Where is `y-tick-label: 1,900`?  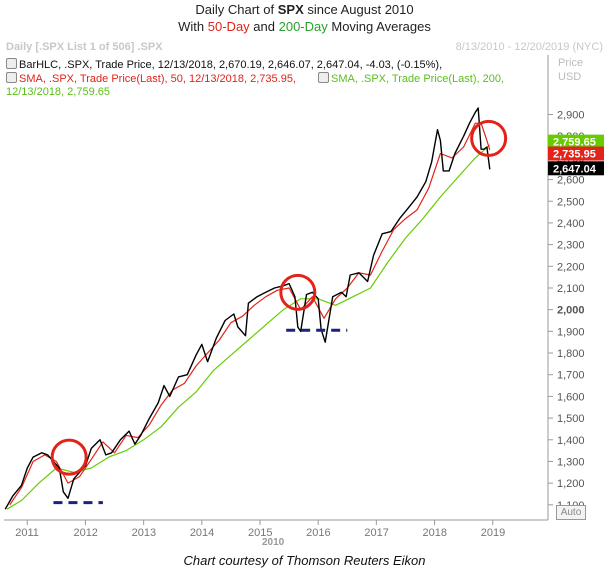
y-tick-label: 1,900 is located at coordinates (571, 332).